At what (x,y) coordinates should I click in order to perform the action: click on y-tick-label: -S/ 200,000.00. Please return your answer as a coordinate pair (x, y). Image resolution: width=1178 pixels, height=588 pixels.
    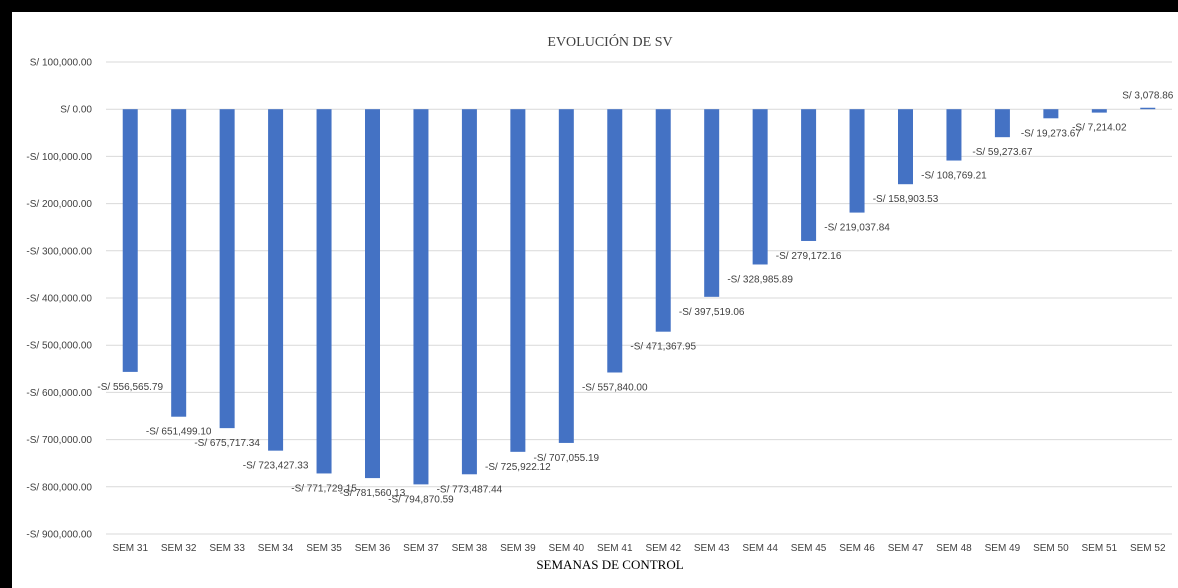
    Looking at the image, I should click on (59, 204).